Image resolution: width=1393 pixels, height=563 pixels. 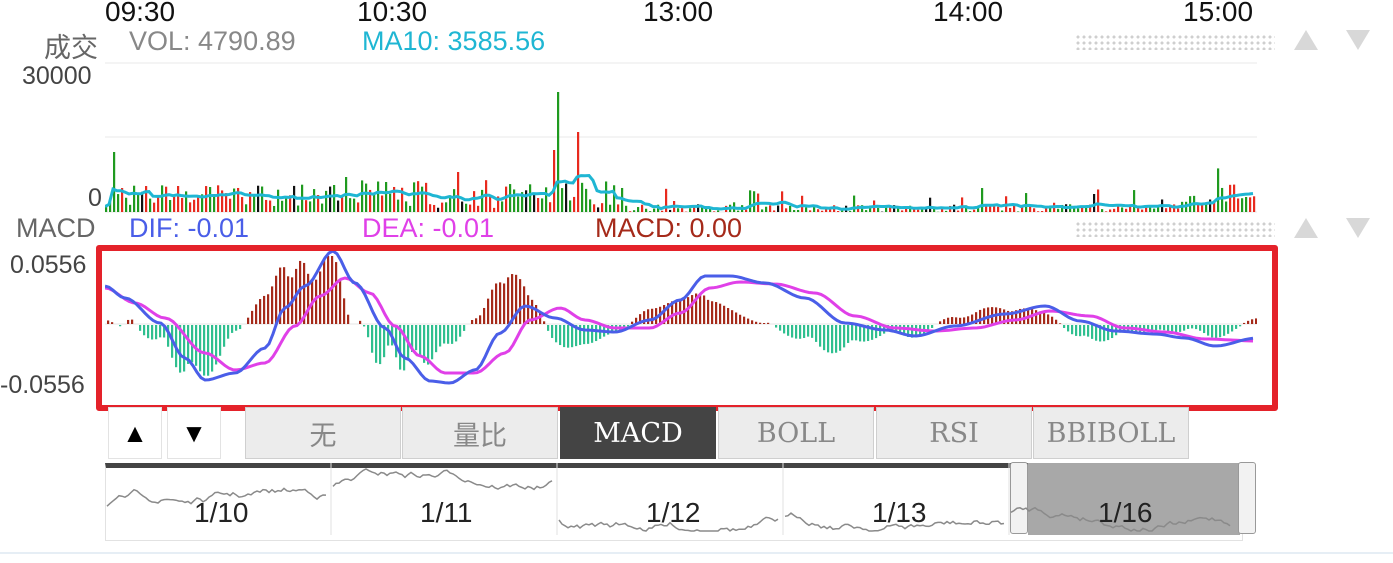 What do you see at coordinates (678, 13) in the screenshot?
I see `time-label-1300: 13:00` at bounding box center [678, 13].